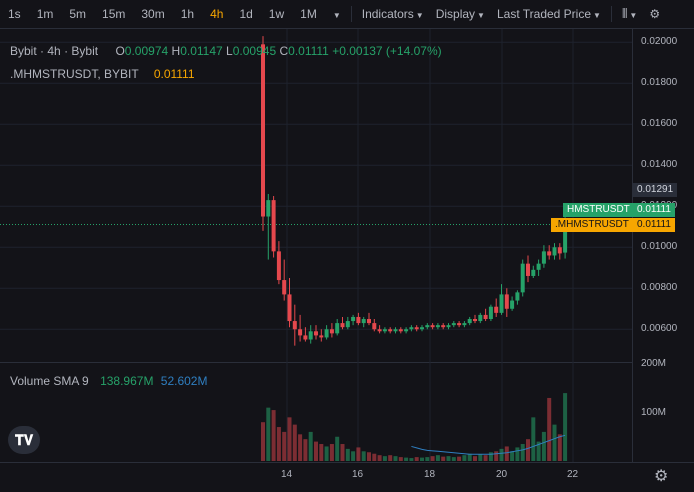 The image size is (694, 492). What do you see at coordinates (153, 14) in the screenshot?
I see `timeframe-30m: 30m` at bounding box center [153, 14].